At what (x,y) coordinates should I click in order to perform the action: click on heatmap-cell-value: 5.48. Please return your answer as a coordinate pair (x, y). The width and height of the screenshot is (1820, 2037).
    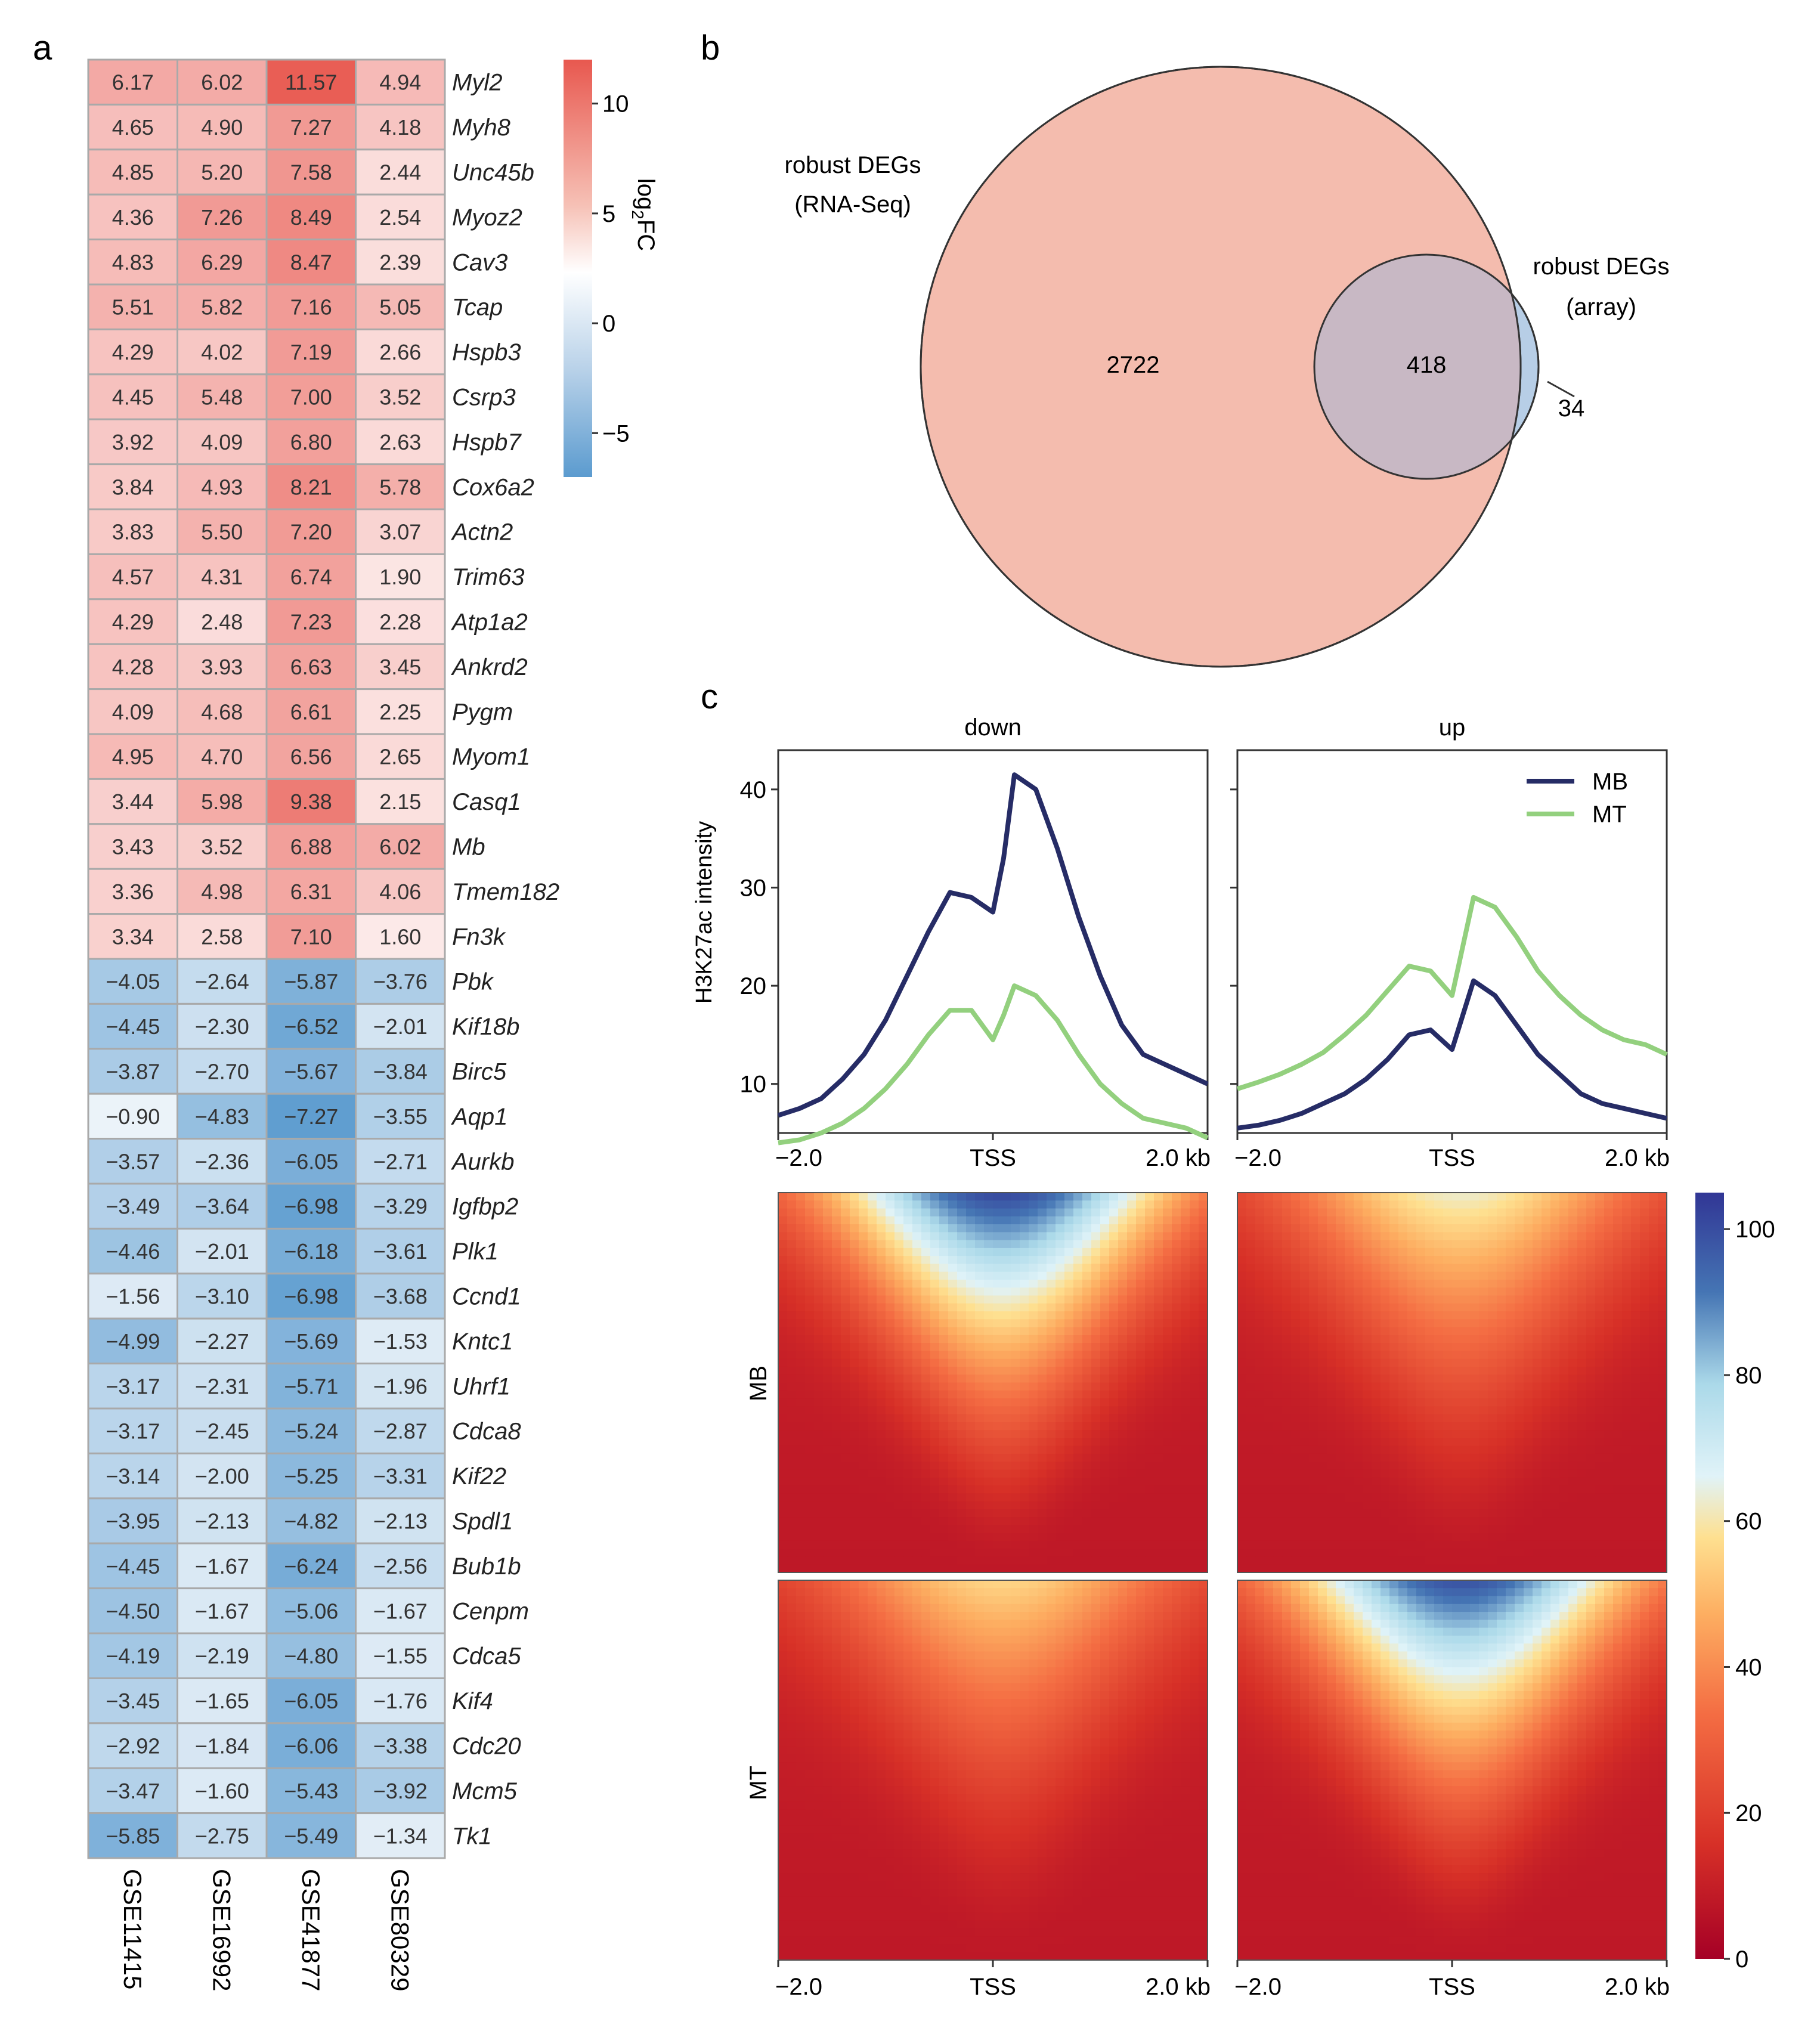
    Looking at the image, I should click on (222, 397).